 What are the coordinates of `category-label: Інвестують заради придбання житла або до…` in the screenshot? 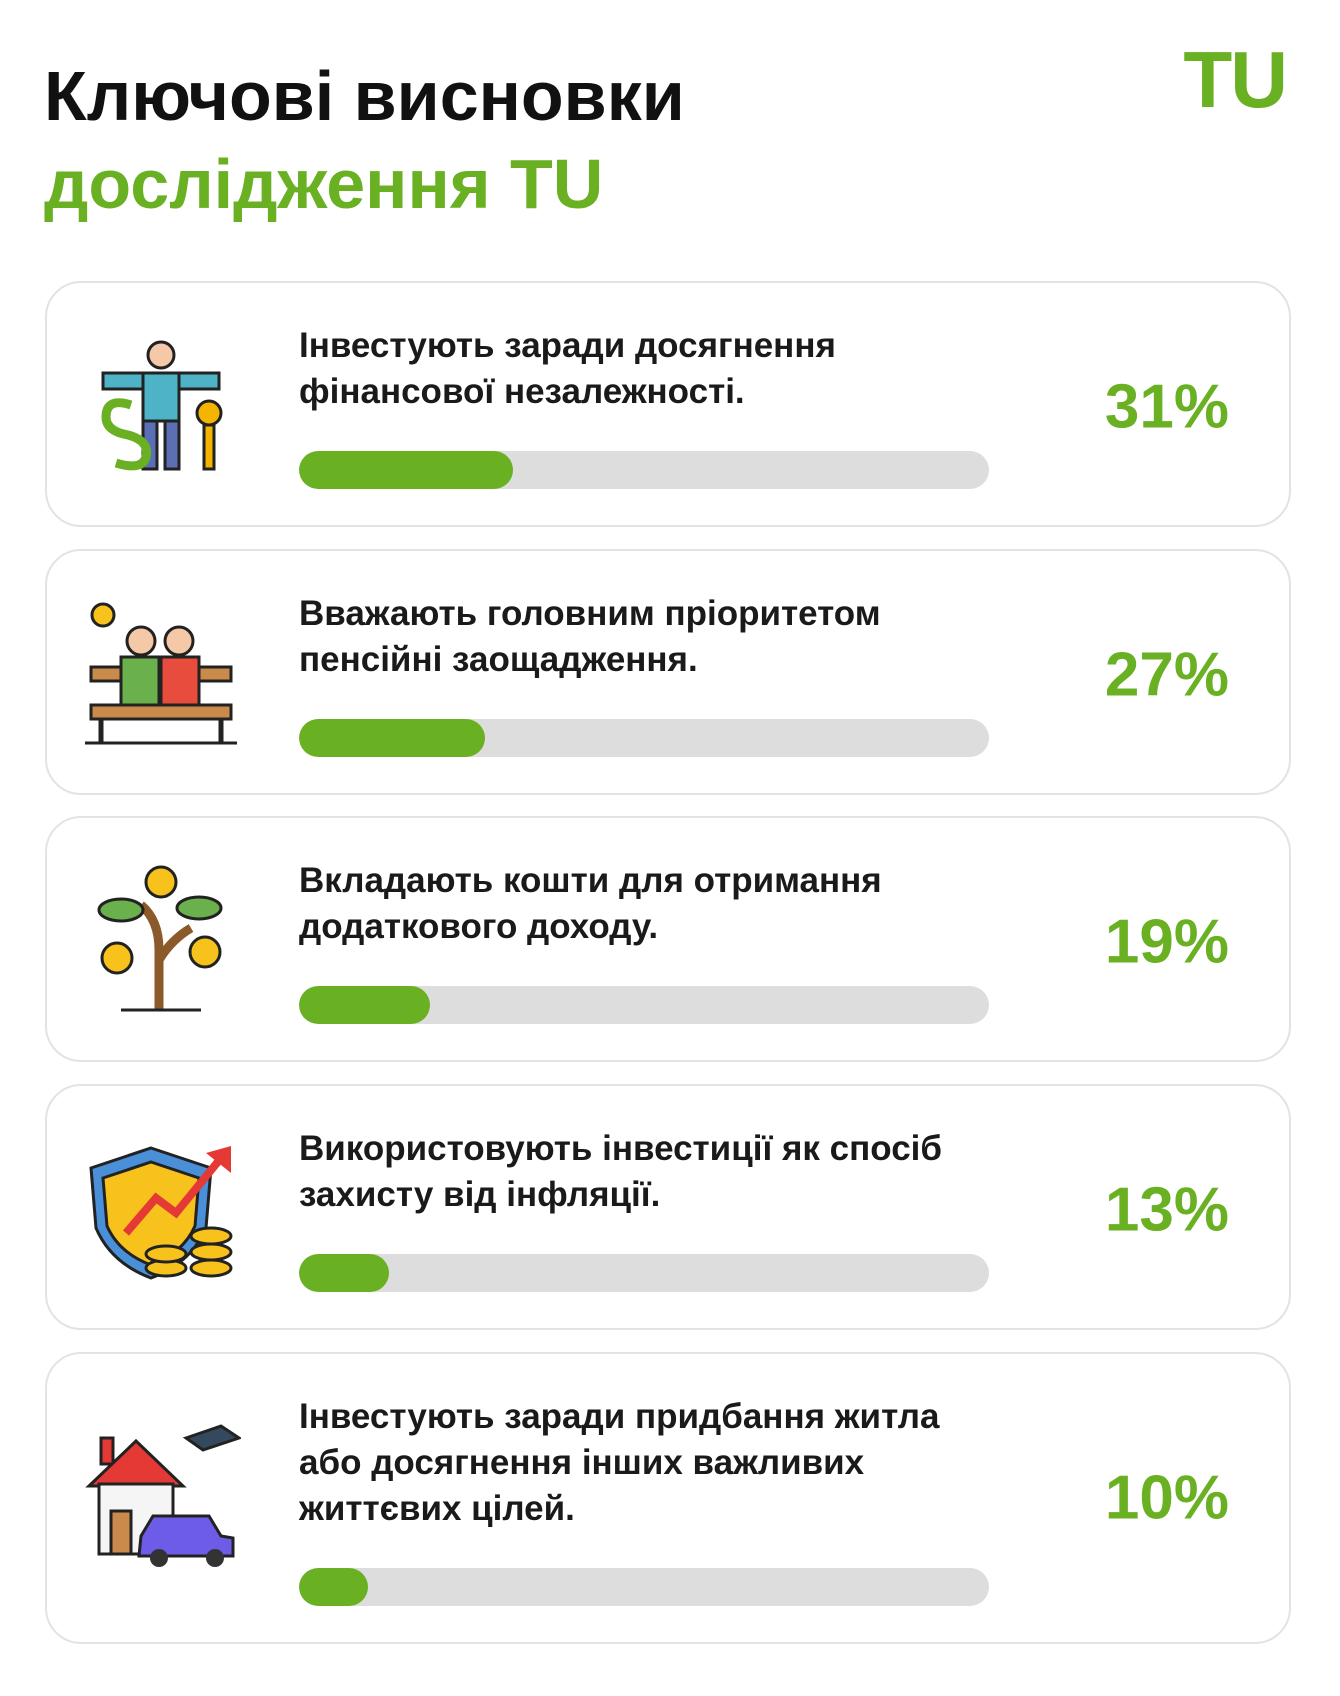 It's located at (619, 1462).